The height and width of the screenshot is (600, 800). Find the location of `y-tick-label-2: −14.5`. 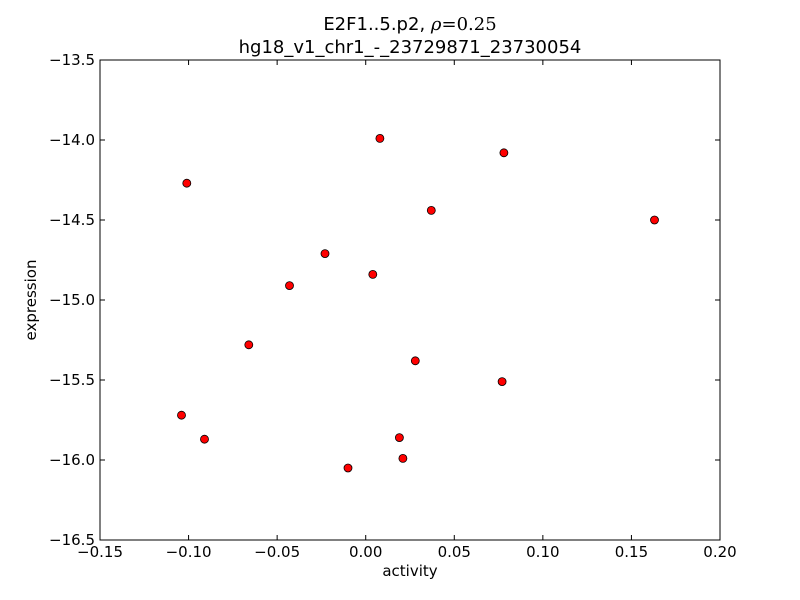

y-tick-label-2: −14.5 is located at coordinates (72, 220).